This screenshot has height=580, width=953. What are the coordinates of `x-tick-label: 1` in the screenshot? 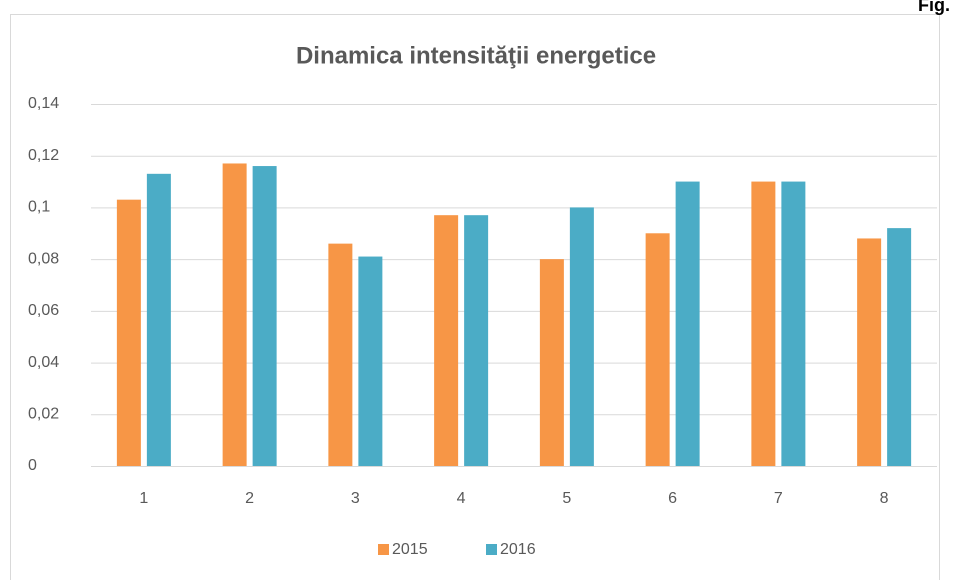 It's located at (143, 498).